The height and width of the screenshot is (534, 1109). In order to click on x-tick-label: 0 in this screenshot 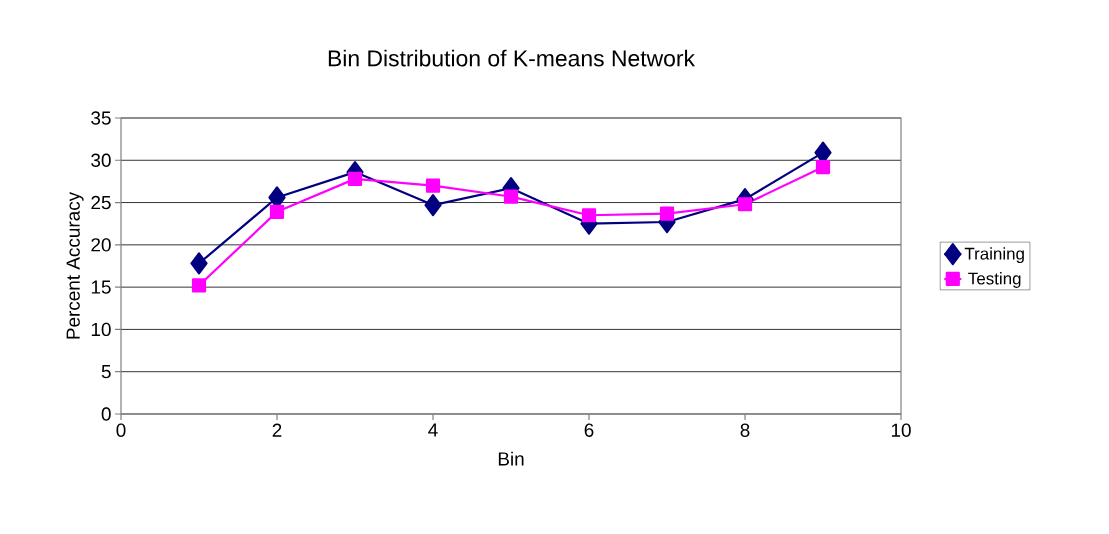, I will do `click(121, 430)`.